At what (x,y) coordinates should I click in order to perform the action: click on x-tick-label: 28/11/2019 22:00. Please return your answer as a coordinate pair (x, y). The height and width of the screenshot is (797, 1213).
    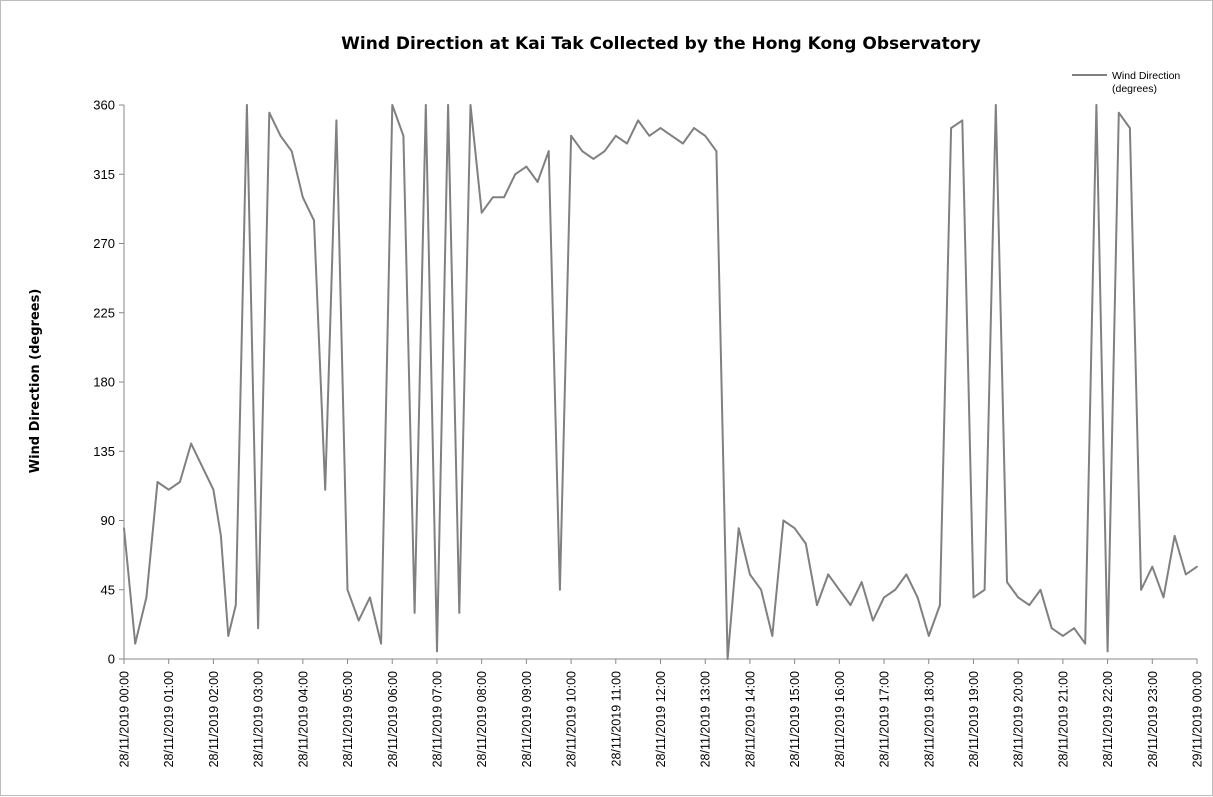
    Looking at the image, I should click on (1108, 719).